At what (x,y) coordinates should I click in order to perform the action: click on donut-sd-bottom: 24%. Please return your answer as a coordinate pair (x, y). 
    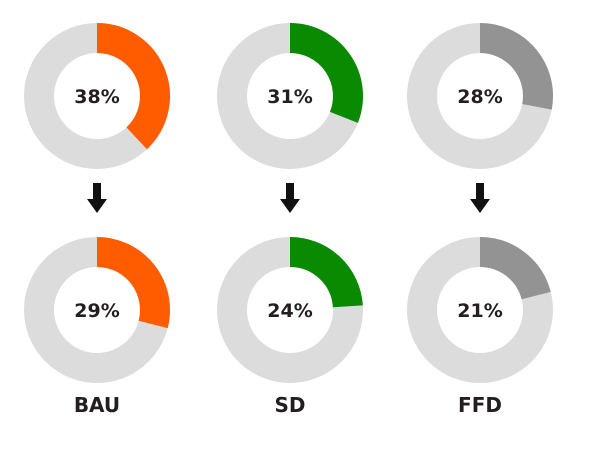
    Looking at the image, I should click on (290, 310).